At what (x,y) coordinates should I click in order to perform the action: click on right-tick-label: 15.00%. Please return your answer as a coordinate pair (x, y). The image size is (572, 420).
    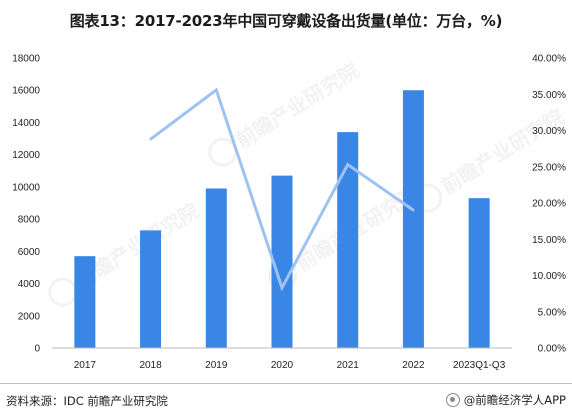
    Looking at the image, I should click on (549, 240).